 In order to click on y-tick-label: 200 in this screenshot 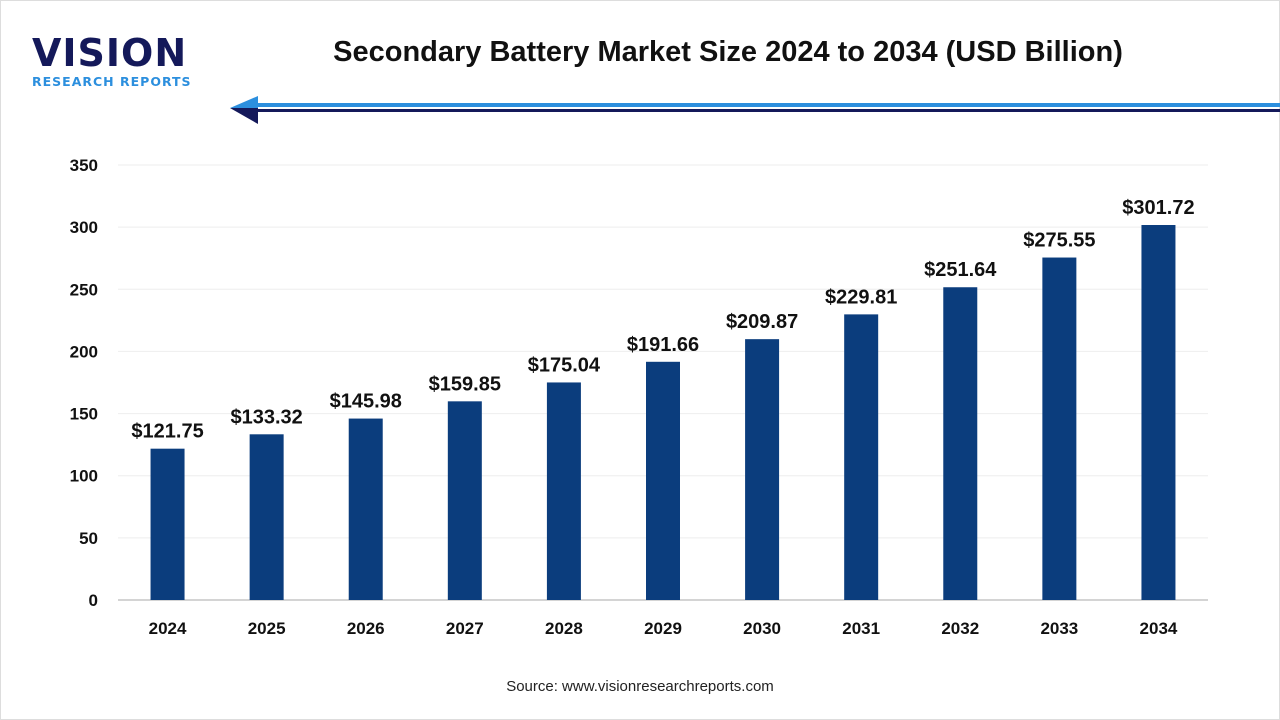, I will do `click(84, 351)`.